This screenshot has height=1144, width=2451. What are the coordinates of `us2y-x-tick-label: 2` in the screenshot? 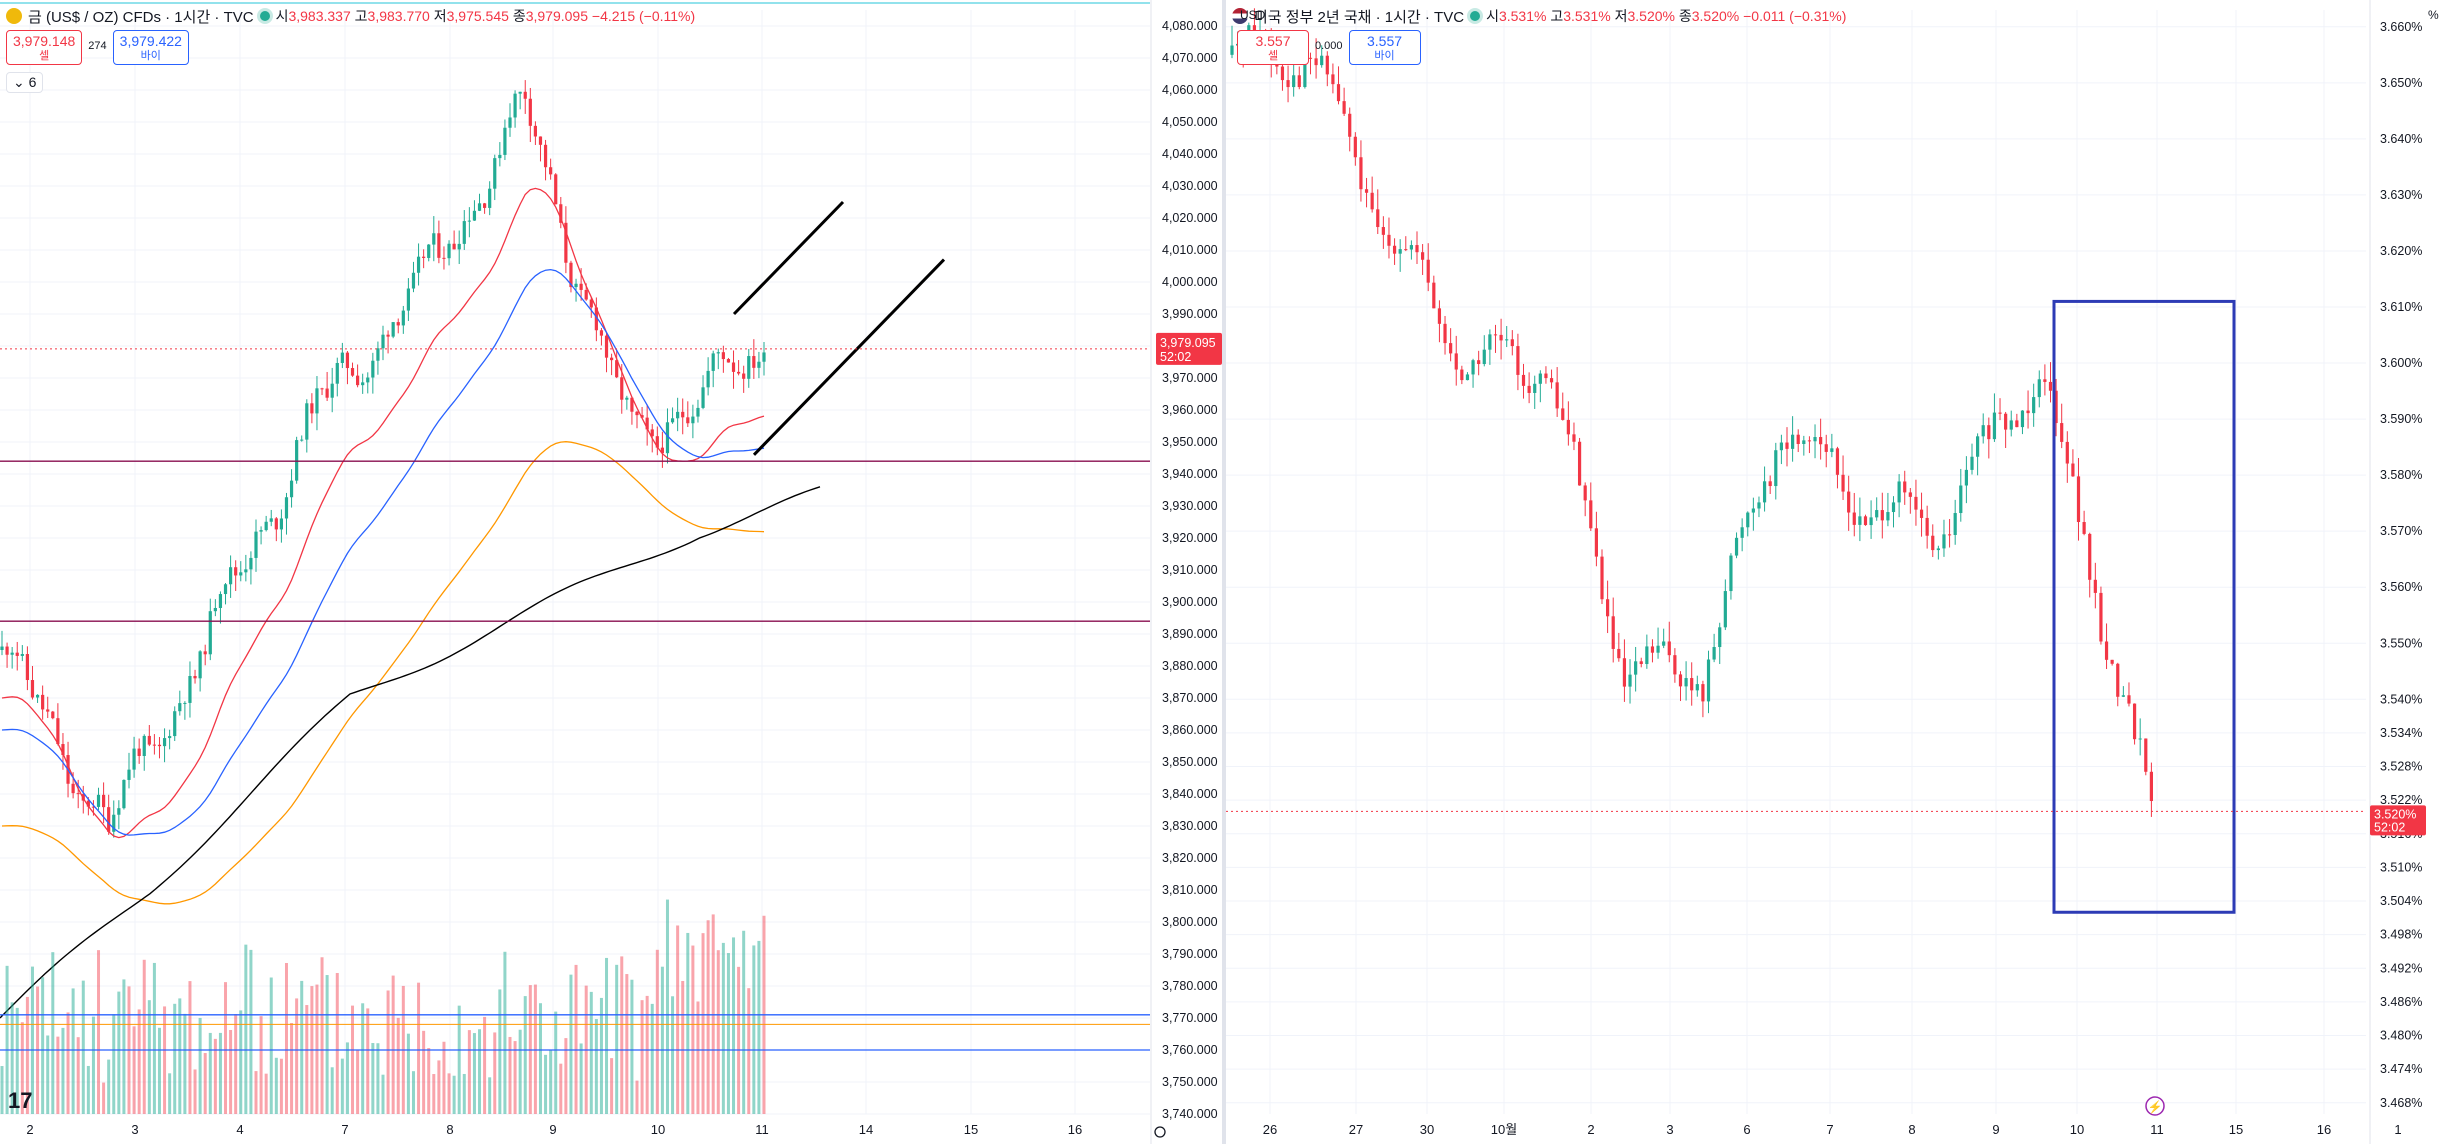 It's located at (1590, 1129).